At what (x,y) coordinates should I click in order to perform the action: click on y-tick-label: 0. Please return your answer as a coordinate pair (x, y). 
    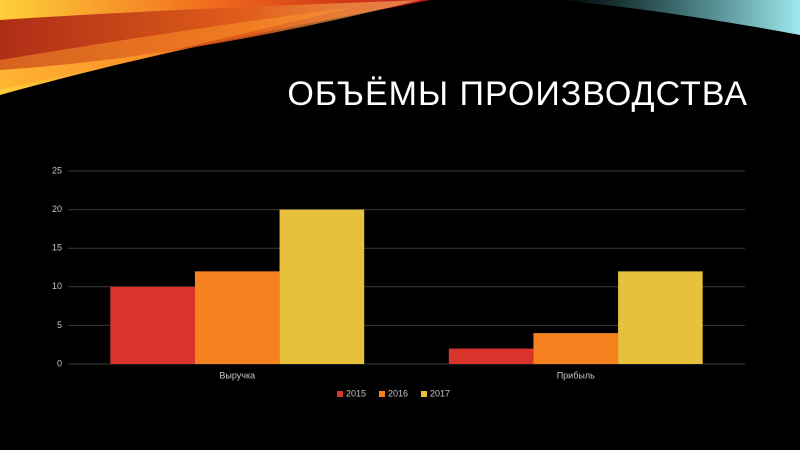
    Looking at the image, I should click on (59, 363).